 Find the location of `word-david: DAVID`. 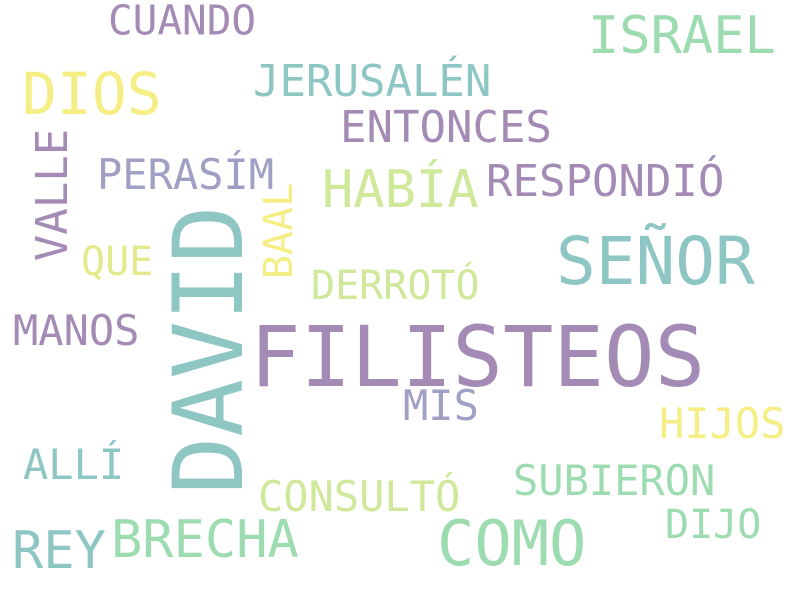

word-david: DAVID is located at coordinates (209, 350).